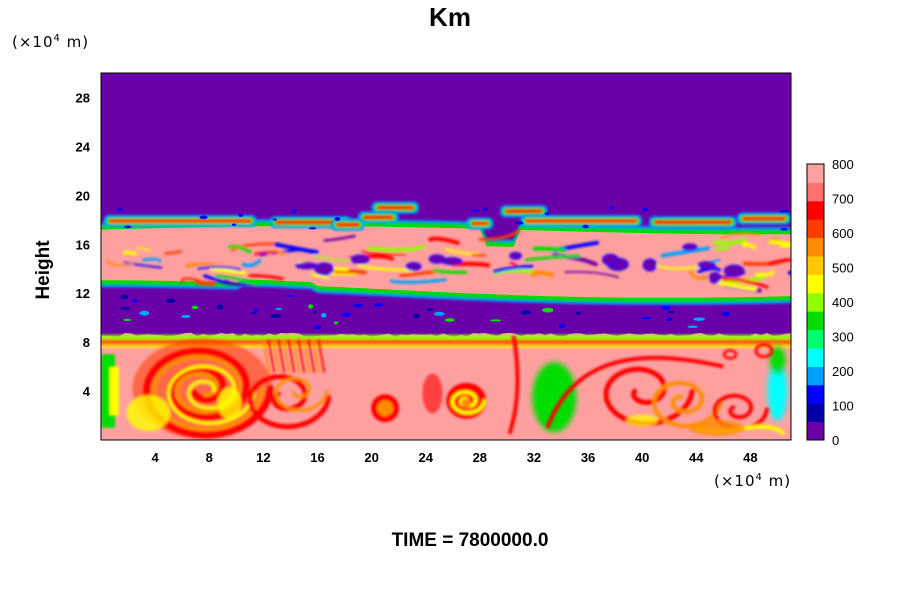  Describe the element at coordinates (843, 406) in the screenshot. I see `colorbar-tick-label: 100` at that location.